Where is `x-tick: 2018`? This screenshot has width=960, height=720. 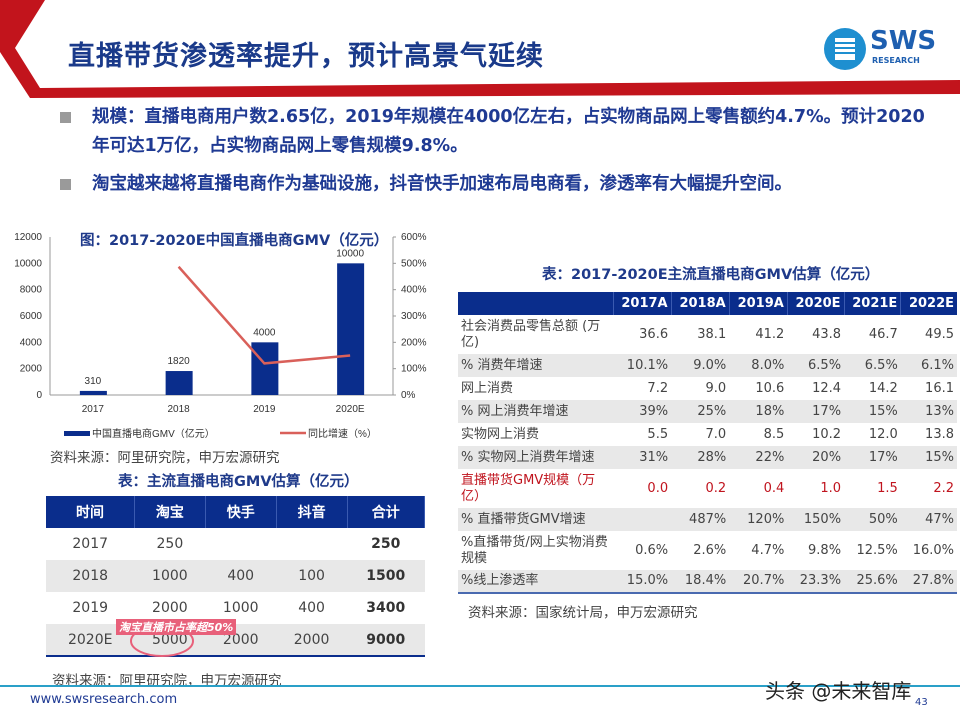 x-tick: 2018 is located at coordinates (179, 409).